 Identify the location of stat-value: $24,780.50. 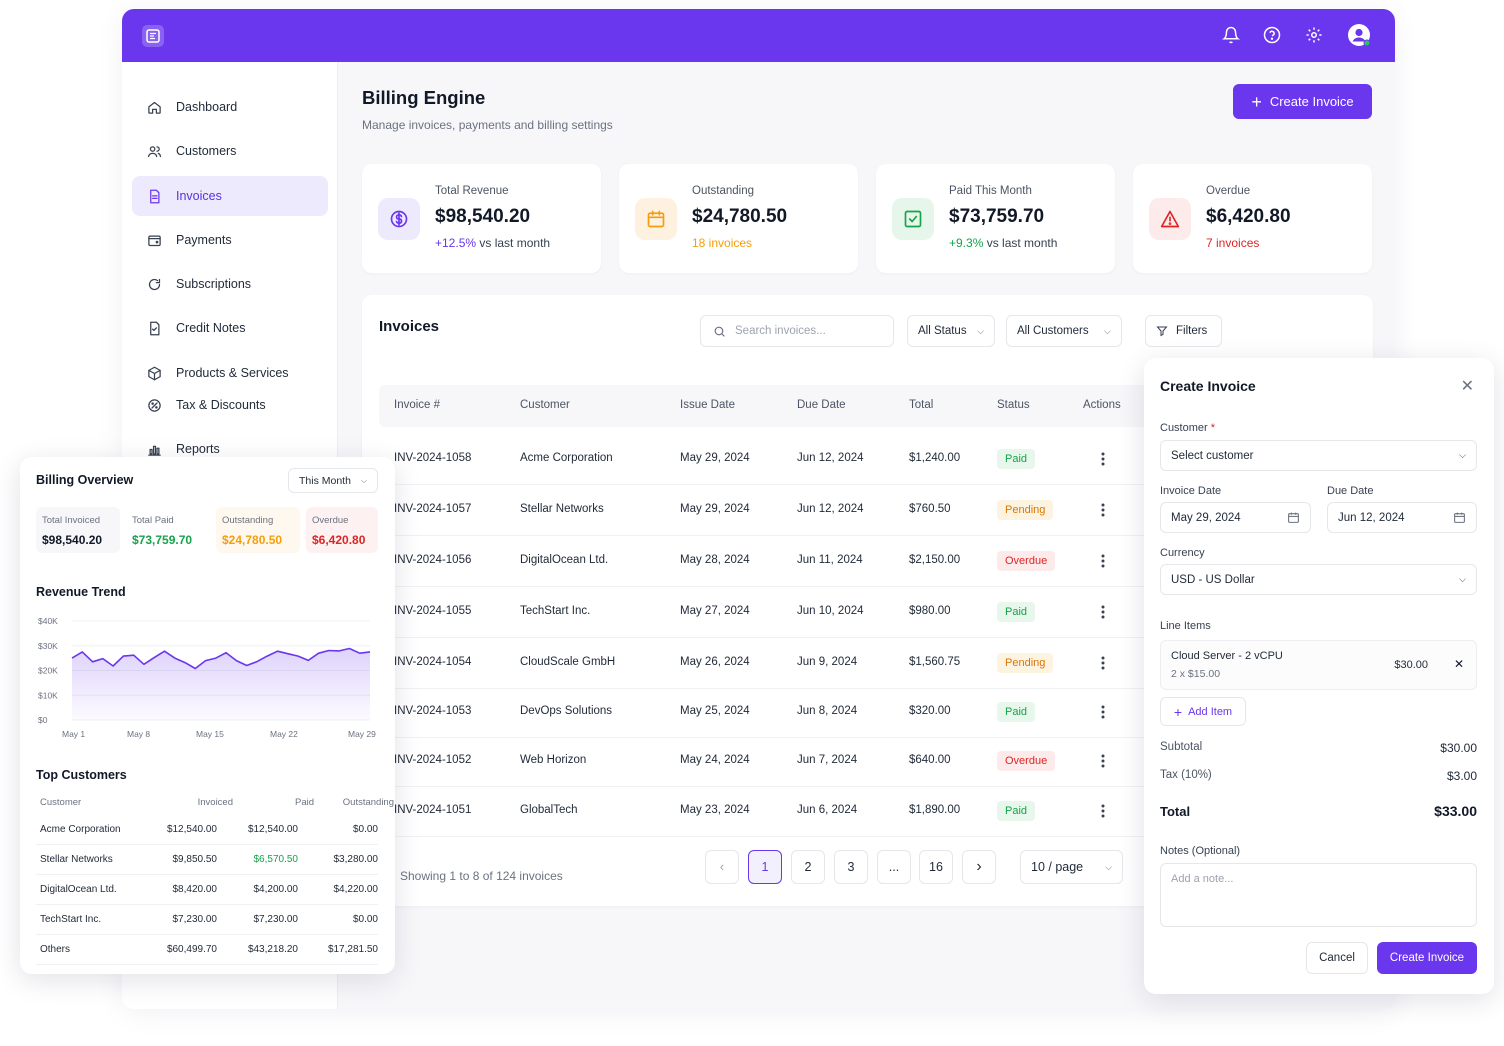
(740, 216).